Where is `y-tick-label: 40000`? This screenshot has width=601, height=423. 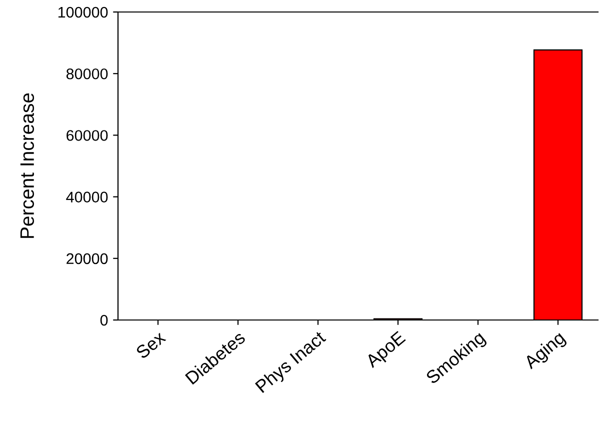
y-tick-label: 40000 is located at coordinates (87, 197).